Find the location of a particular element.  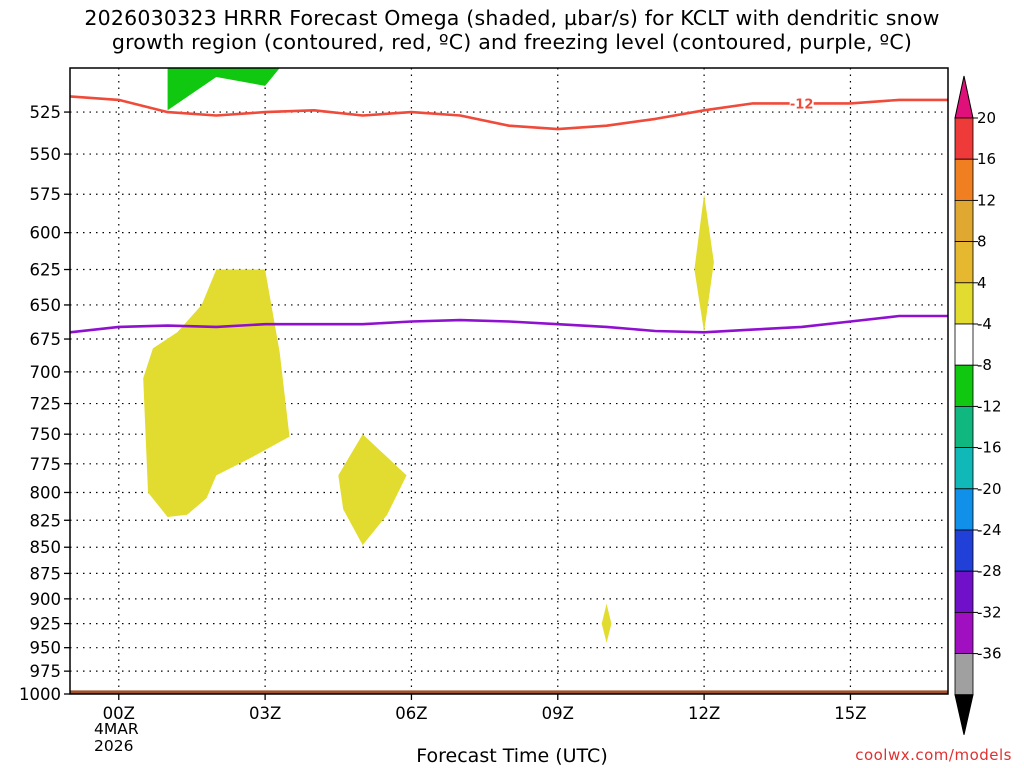

dgz-contour-label: -12 is located at coordinates (802, 104).